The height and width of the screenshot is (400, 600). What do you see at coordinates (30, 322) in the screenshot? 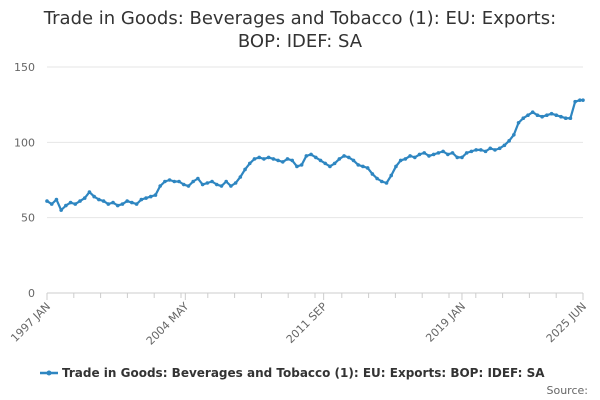
I see `x-tick-label: 1997 JAN` at bounding box center [30, 322].